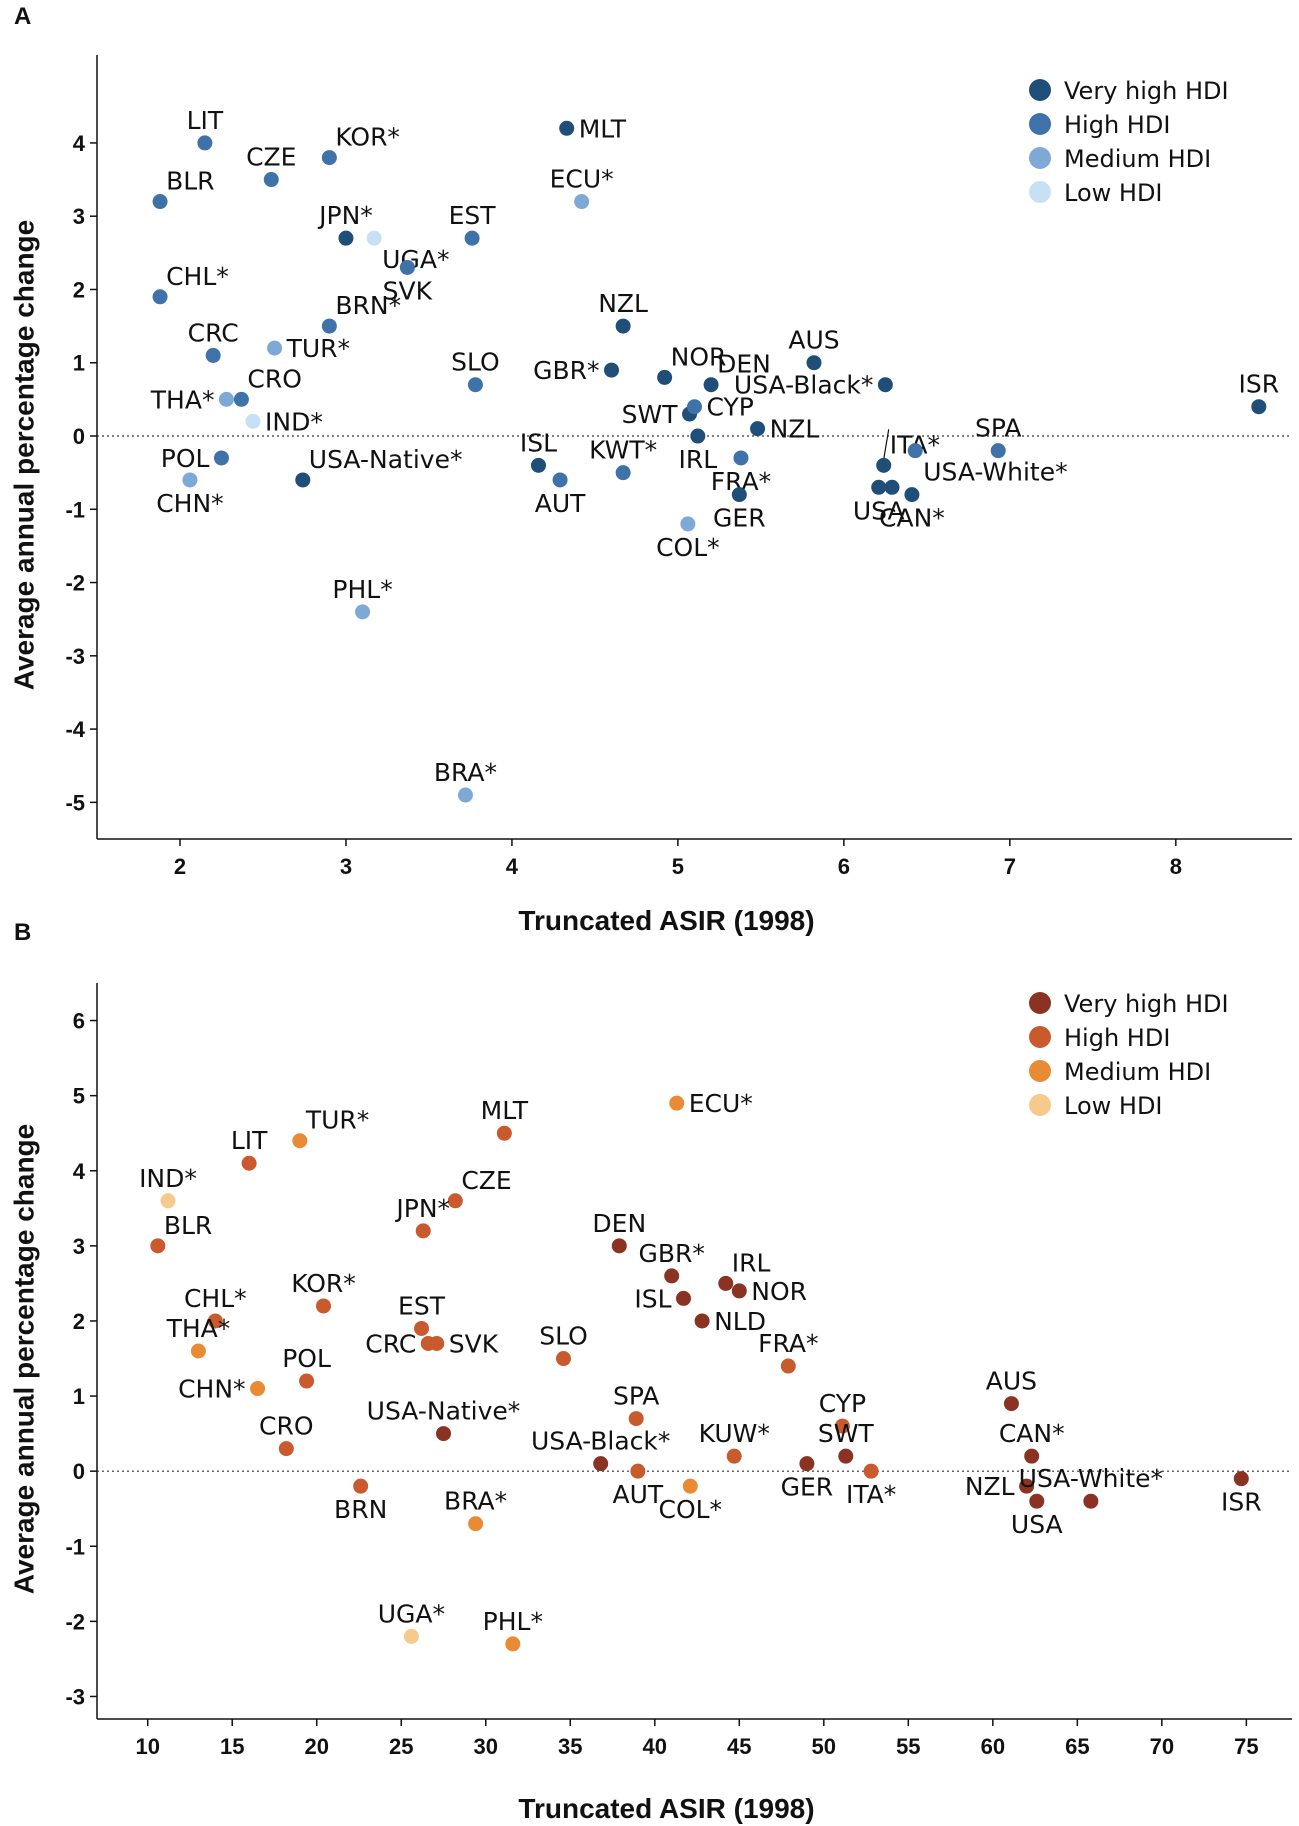 This screenshot has width=1299, height=1826. What do you see at coordinates (213, 332) in the screenshot?
I see `point-label: CRC` at bounding box center [213, 332].